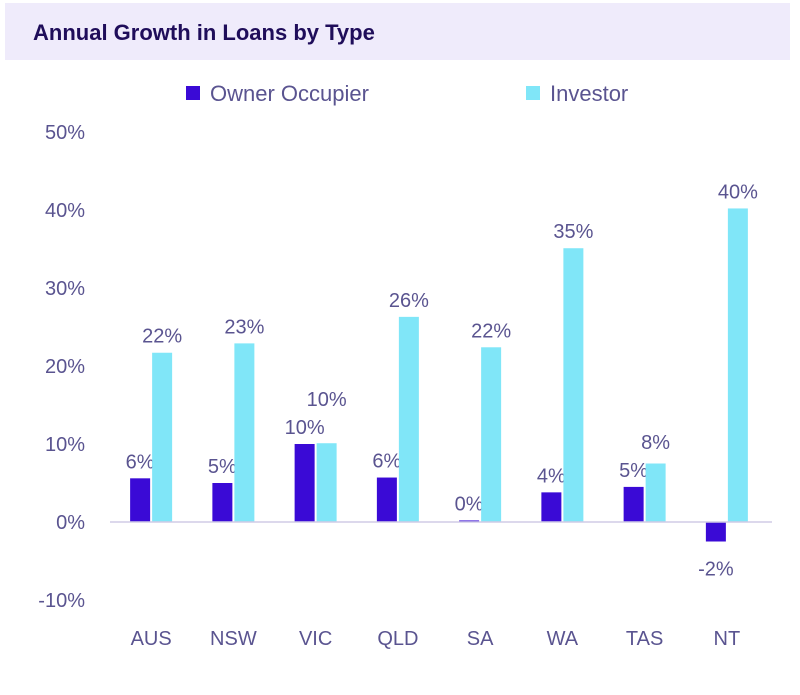  What do you see at coordinates (563, 639) in the screenshot?
I see `x-tick-label: WA` at bounding box center [563, 639].